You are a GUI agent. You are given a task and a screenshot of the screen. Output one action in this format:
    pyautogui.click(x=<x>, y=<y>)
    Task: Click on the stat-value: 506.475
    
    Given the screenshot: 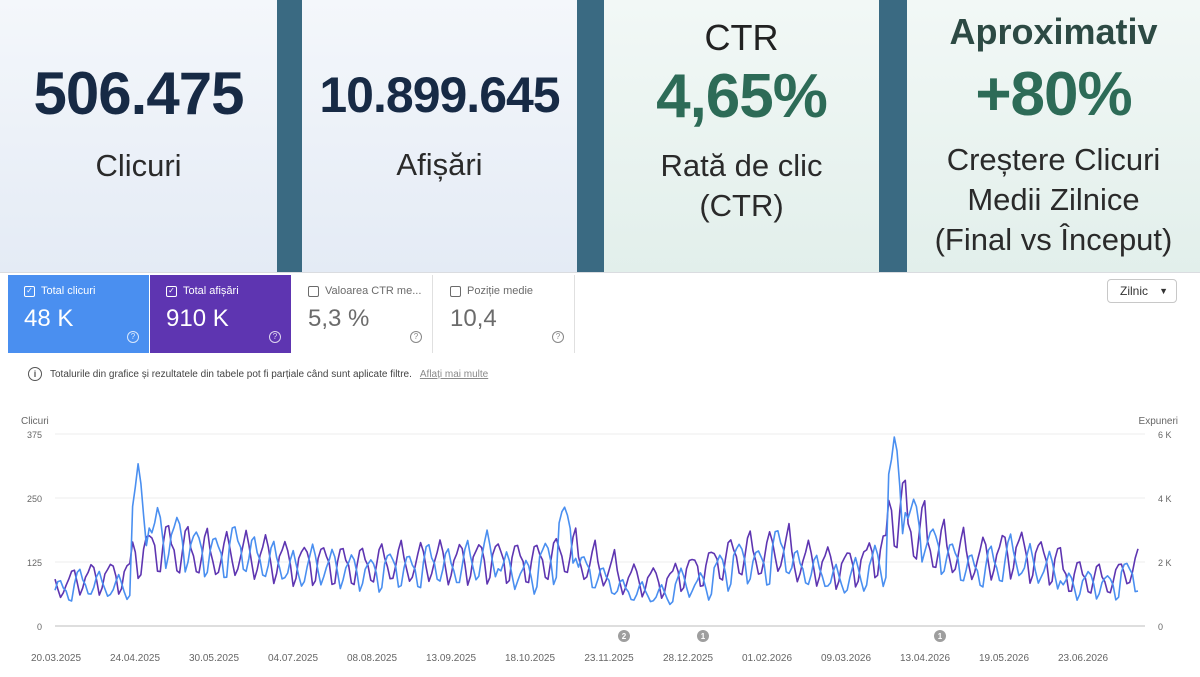 What is the action you would take?
    pyautogui.click(x=139, y=93)
    